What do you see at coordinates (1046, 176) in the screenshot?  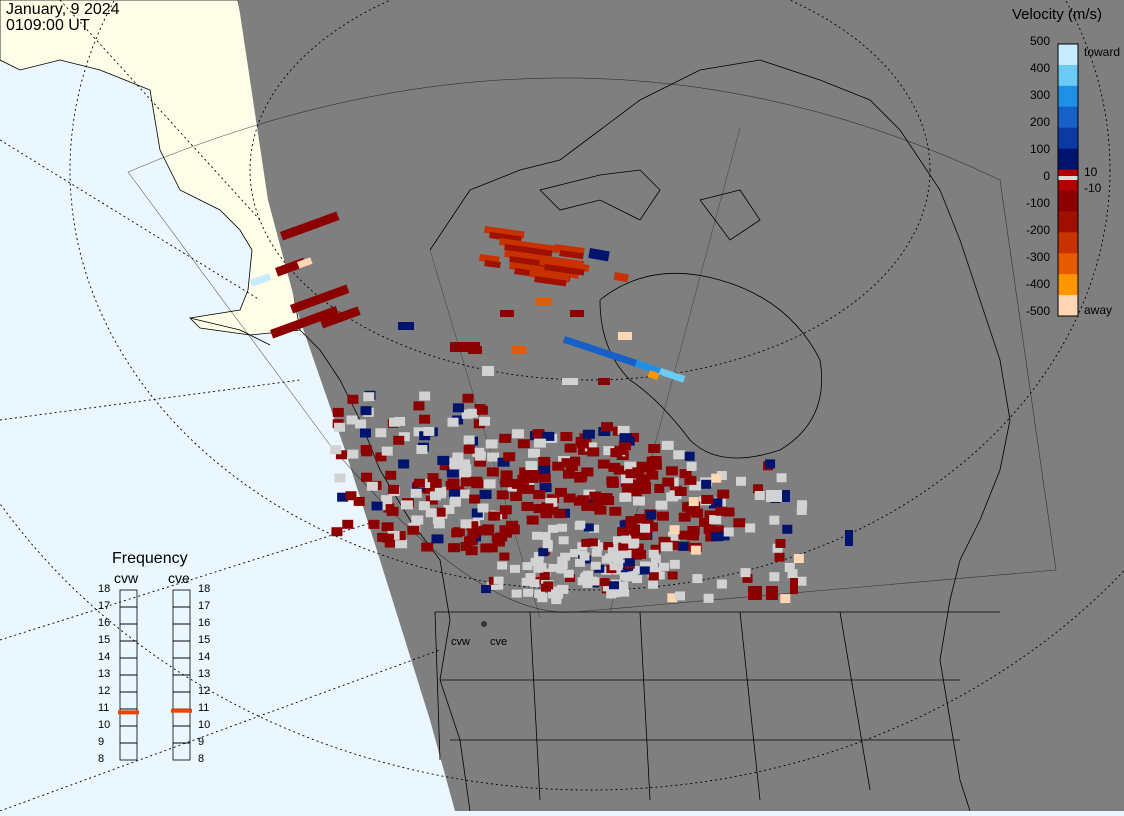 I see `colorbar-tick: 0` at bounding box center [1046, 176].